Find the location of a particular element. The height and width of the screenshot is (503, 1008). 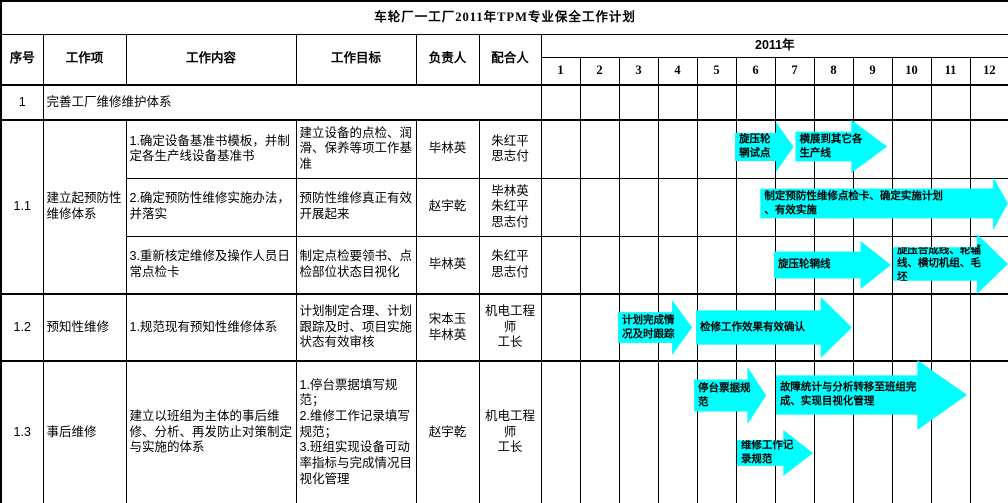

cell-work-content: 3.重新核定维修及操作人员日常点检卡 is located at coordinates (211, 265).